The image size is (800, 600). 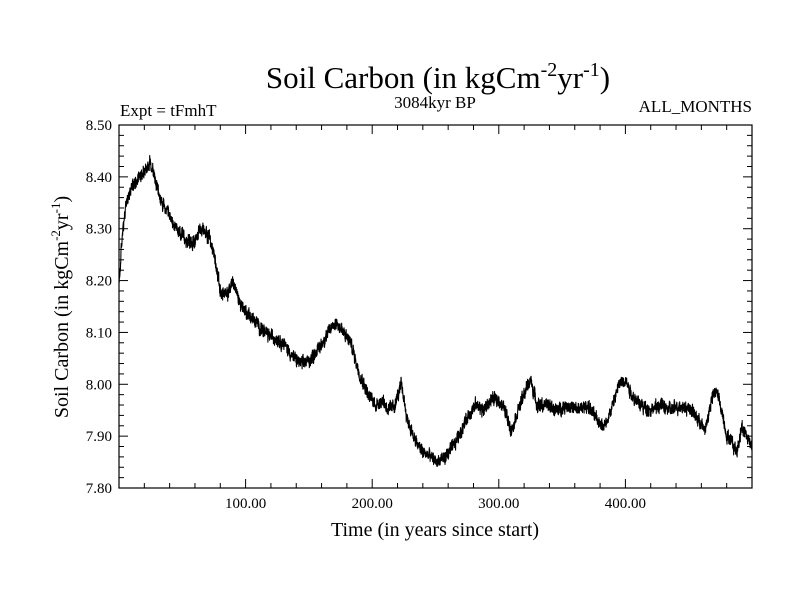 I want to click on y-tick-label: 8.10, so click(x=99, y=333).